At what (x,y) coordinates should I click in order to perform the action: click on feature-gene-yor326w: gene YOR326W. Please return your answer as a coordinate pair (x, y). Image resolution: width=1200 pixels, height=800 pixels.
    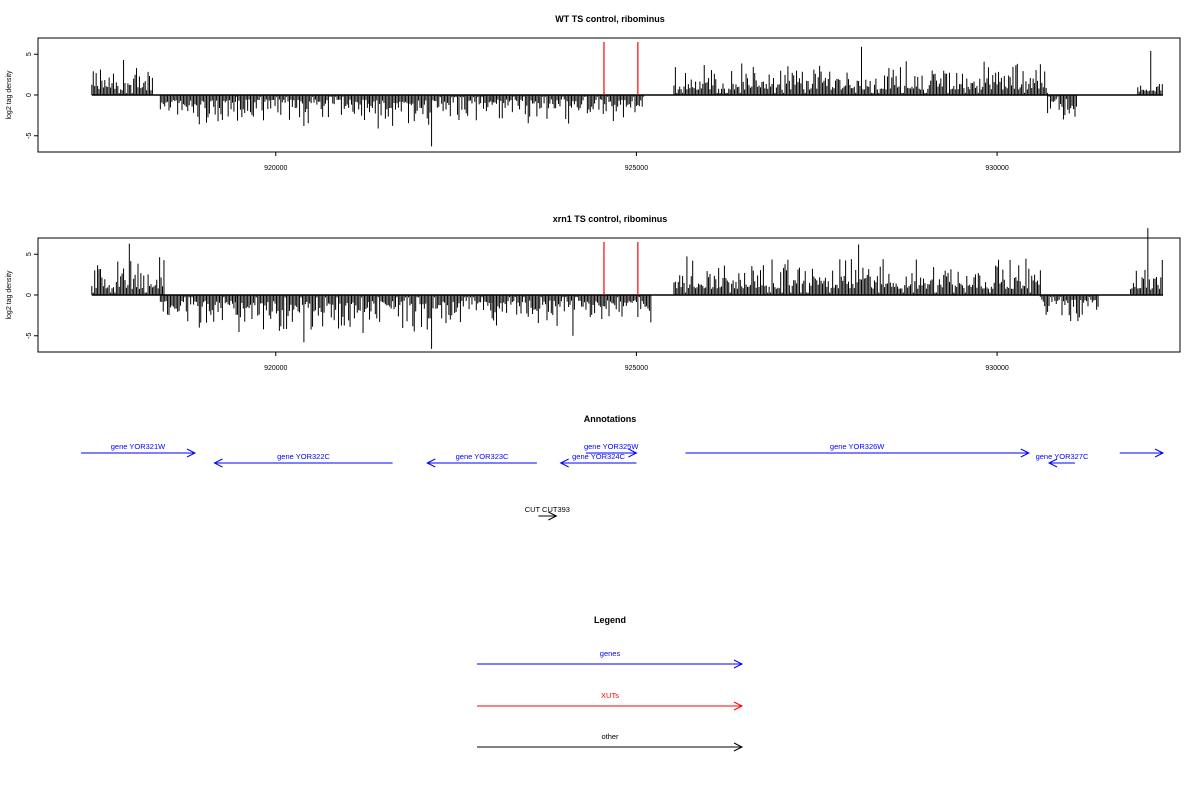
    Looking at the image, I should click on (857, 450).